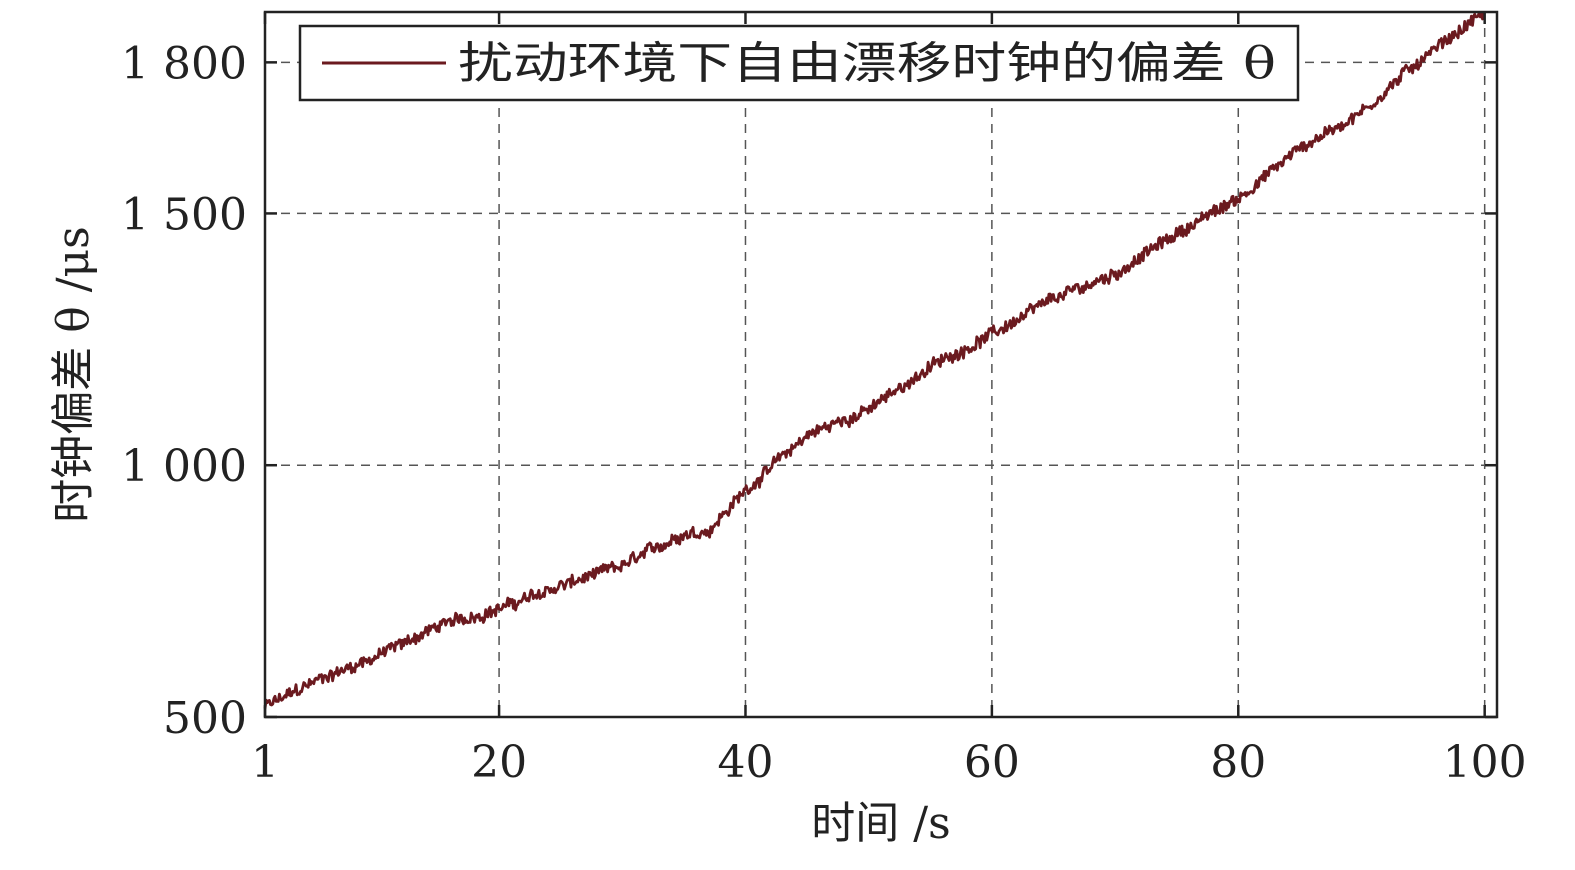 The width and height of the screenshot is (1575, 870). What do you see at coordinates (73, 374) in the screenshot?
I see `y-axis-label: 时钟偏差 θ /μs` at bounding box center [73, 374].